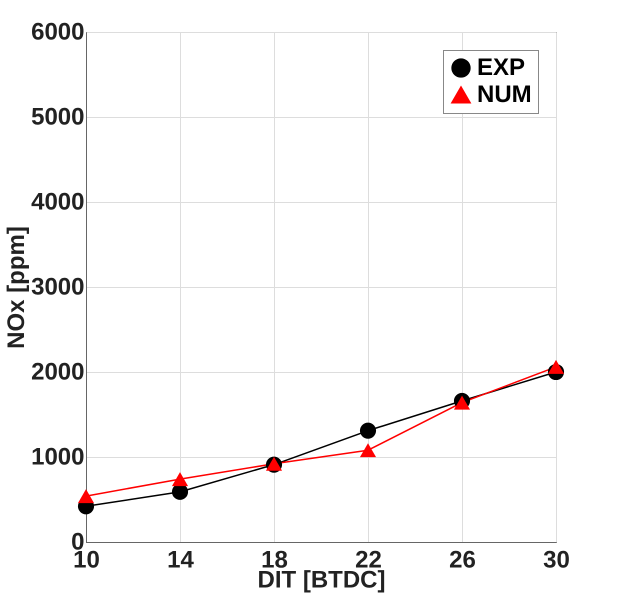 This screenshot has width=627, height=606. Describe the element at coordinates (57, 117) in the screenshot. I see `y-tick-label: 5000` at that location.